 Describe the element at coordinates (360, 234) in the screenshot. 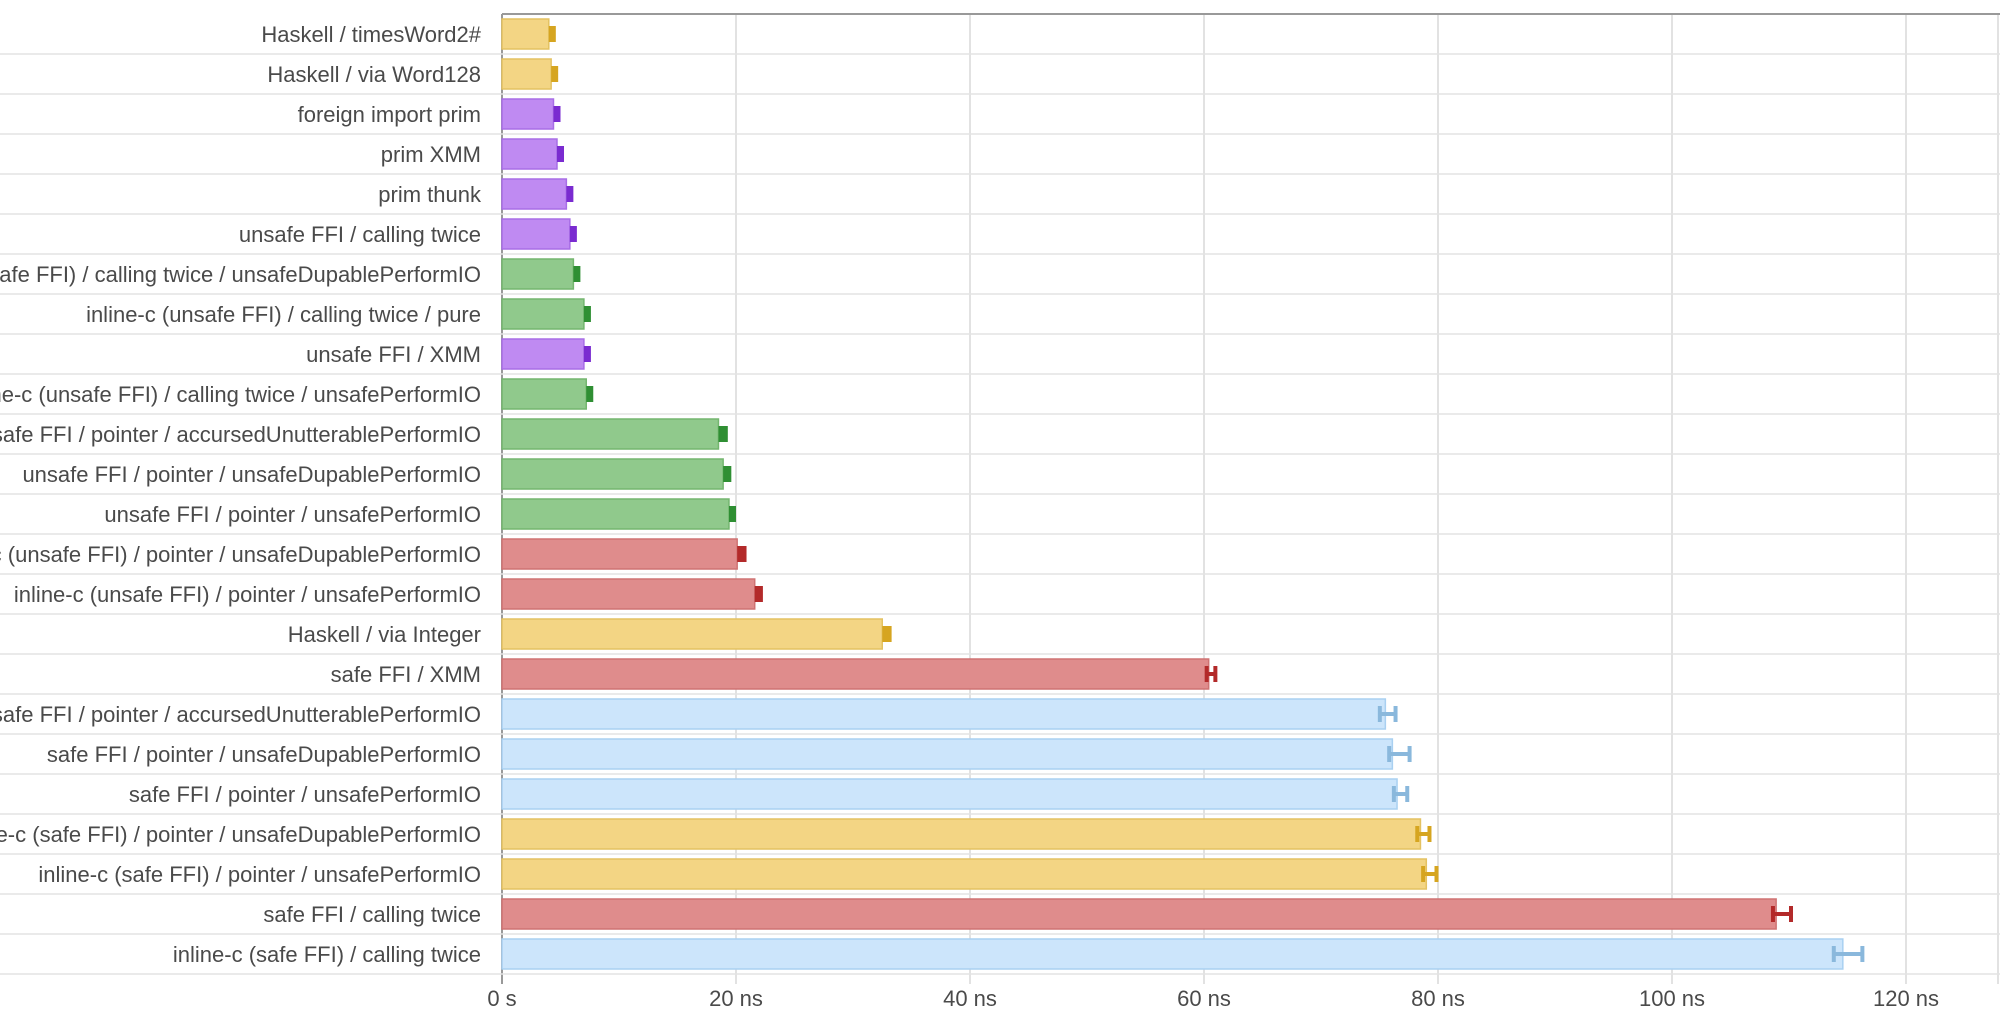

I see `category-label: unsafe FFI / calling twice` at that location.